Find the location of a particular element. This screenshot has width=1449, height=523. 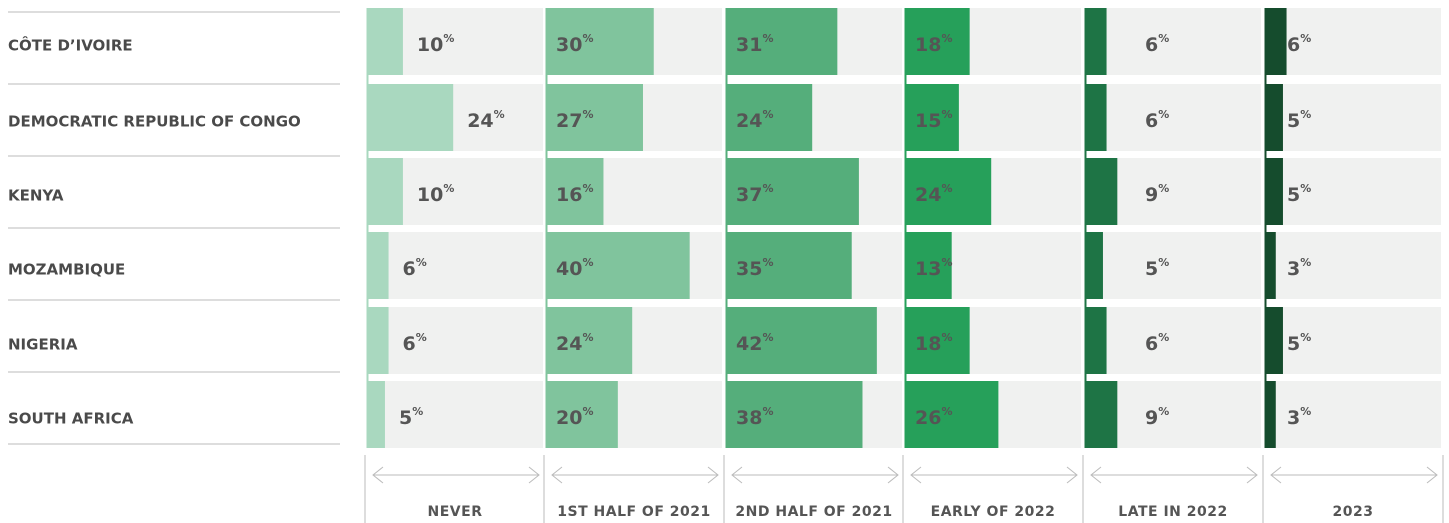

value-label: 9% is located at coordinates (1157, 194).